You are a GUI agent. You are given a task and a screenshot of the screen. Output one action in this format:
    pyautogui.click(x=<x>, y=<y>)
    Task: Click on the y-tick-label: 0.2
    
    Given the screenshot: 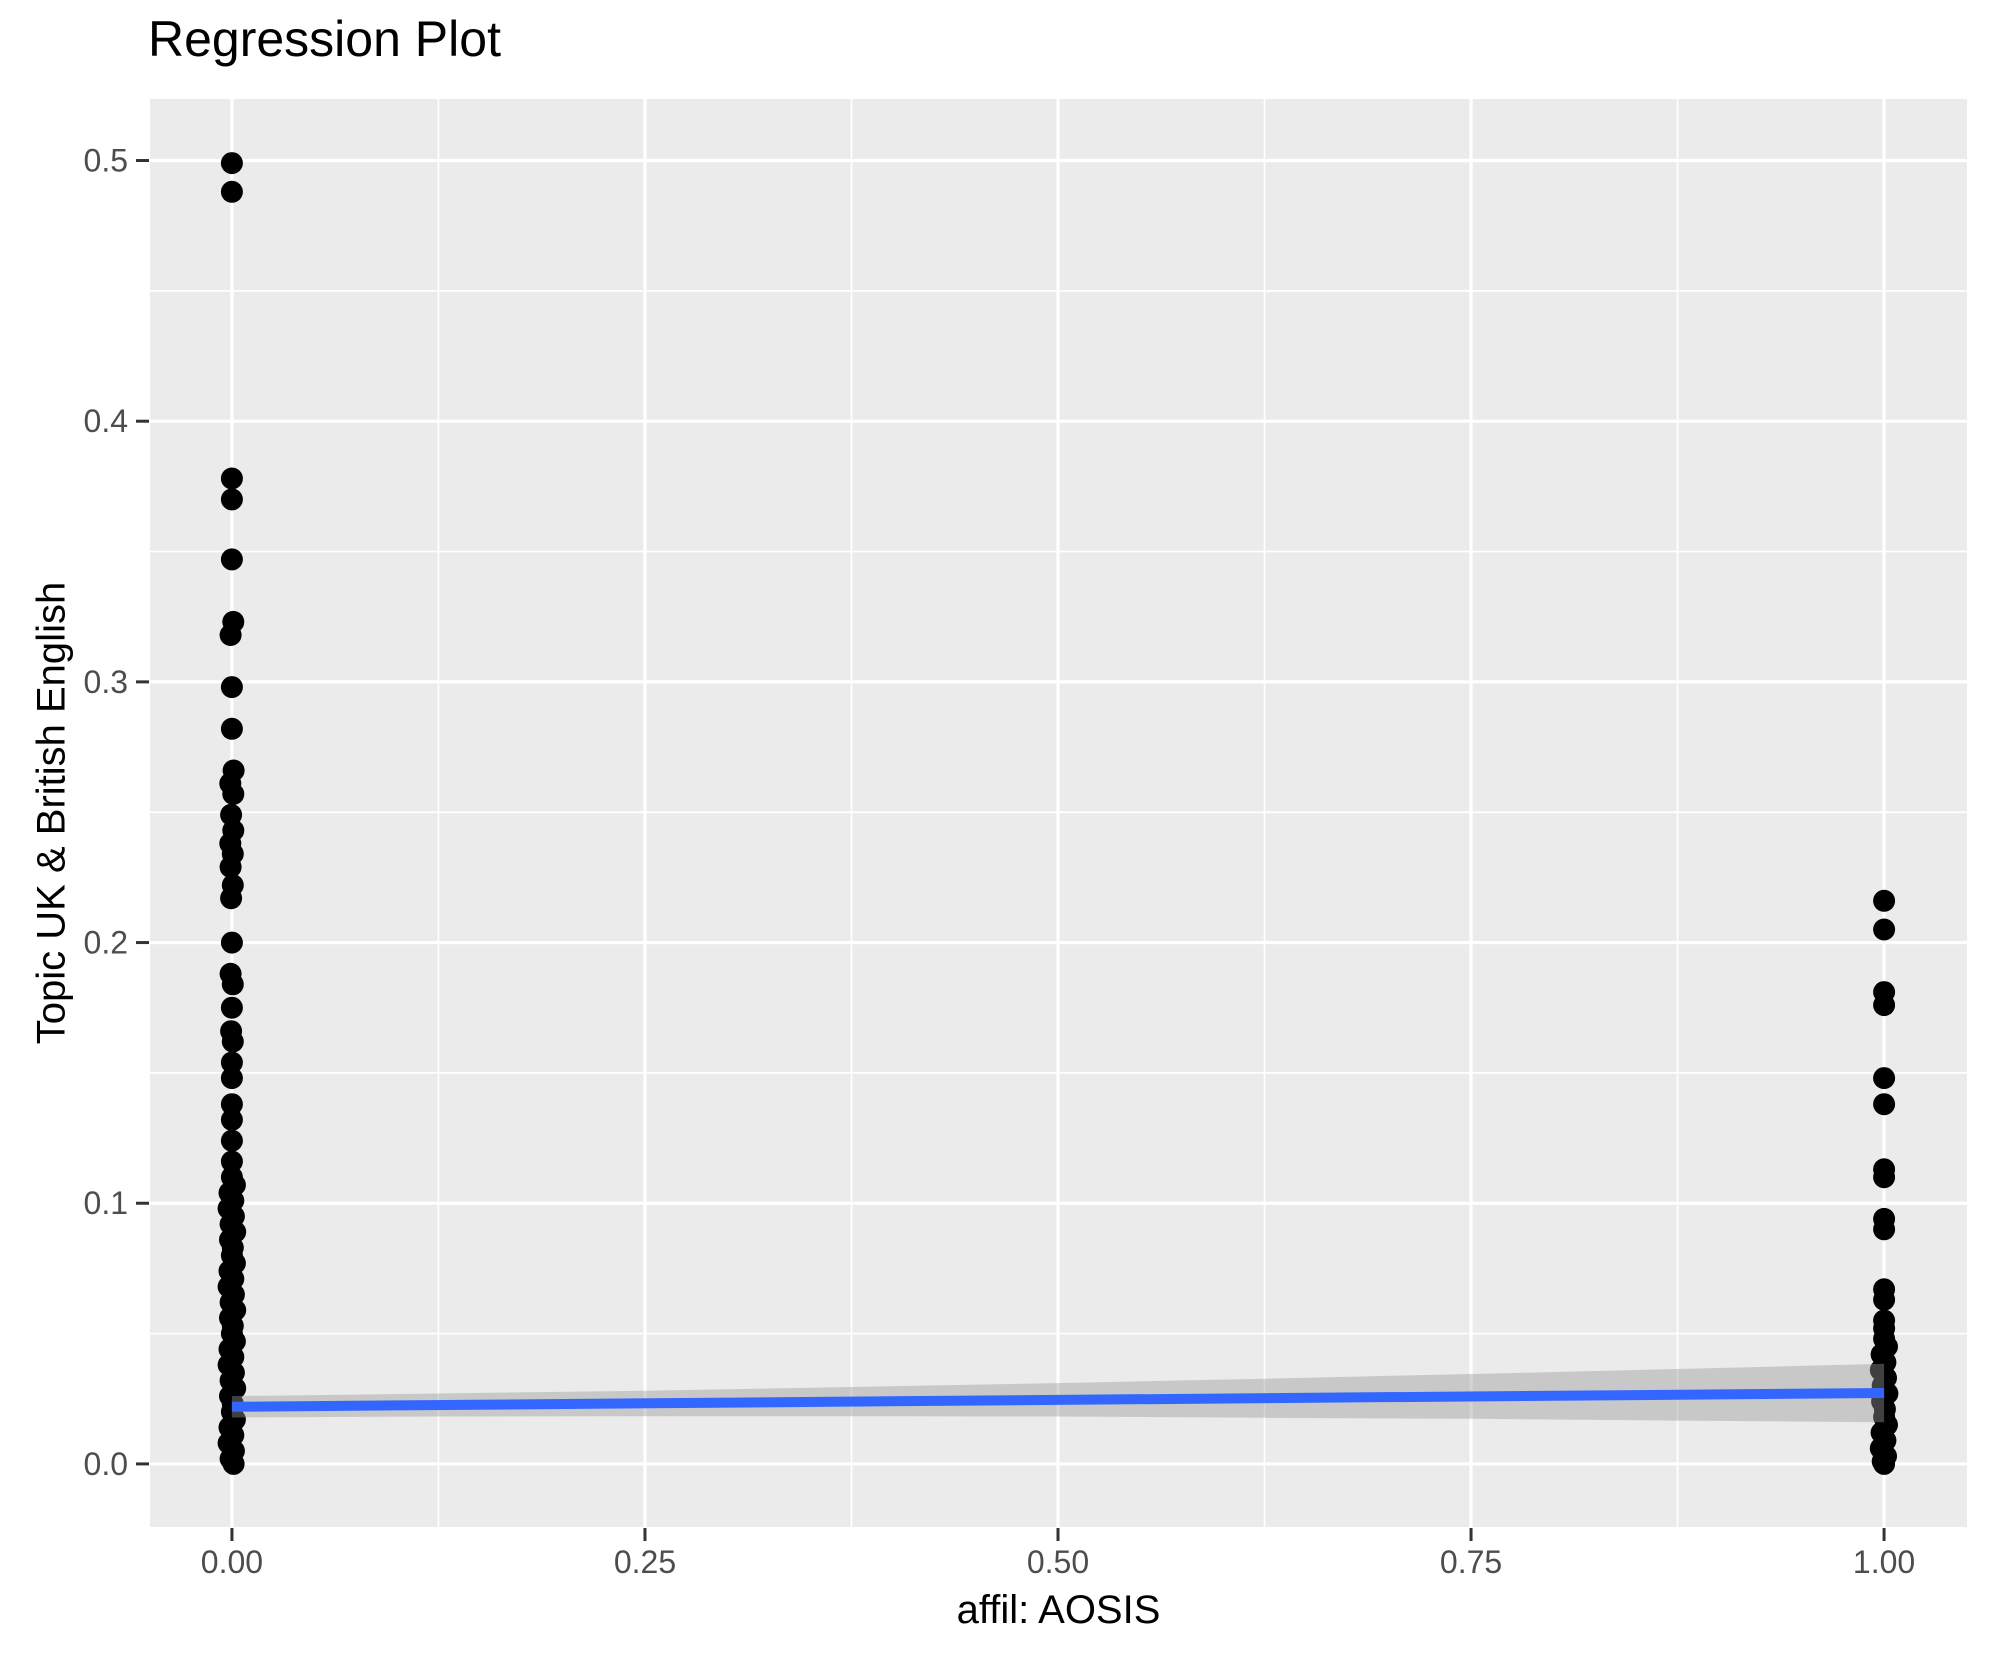 What is the action you would take?
    pyautogui.click(x=106, y=943)
    